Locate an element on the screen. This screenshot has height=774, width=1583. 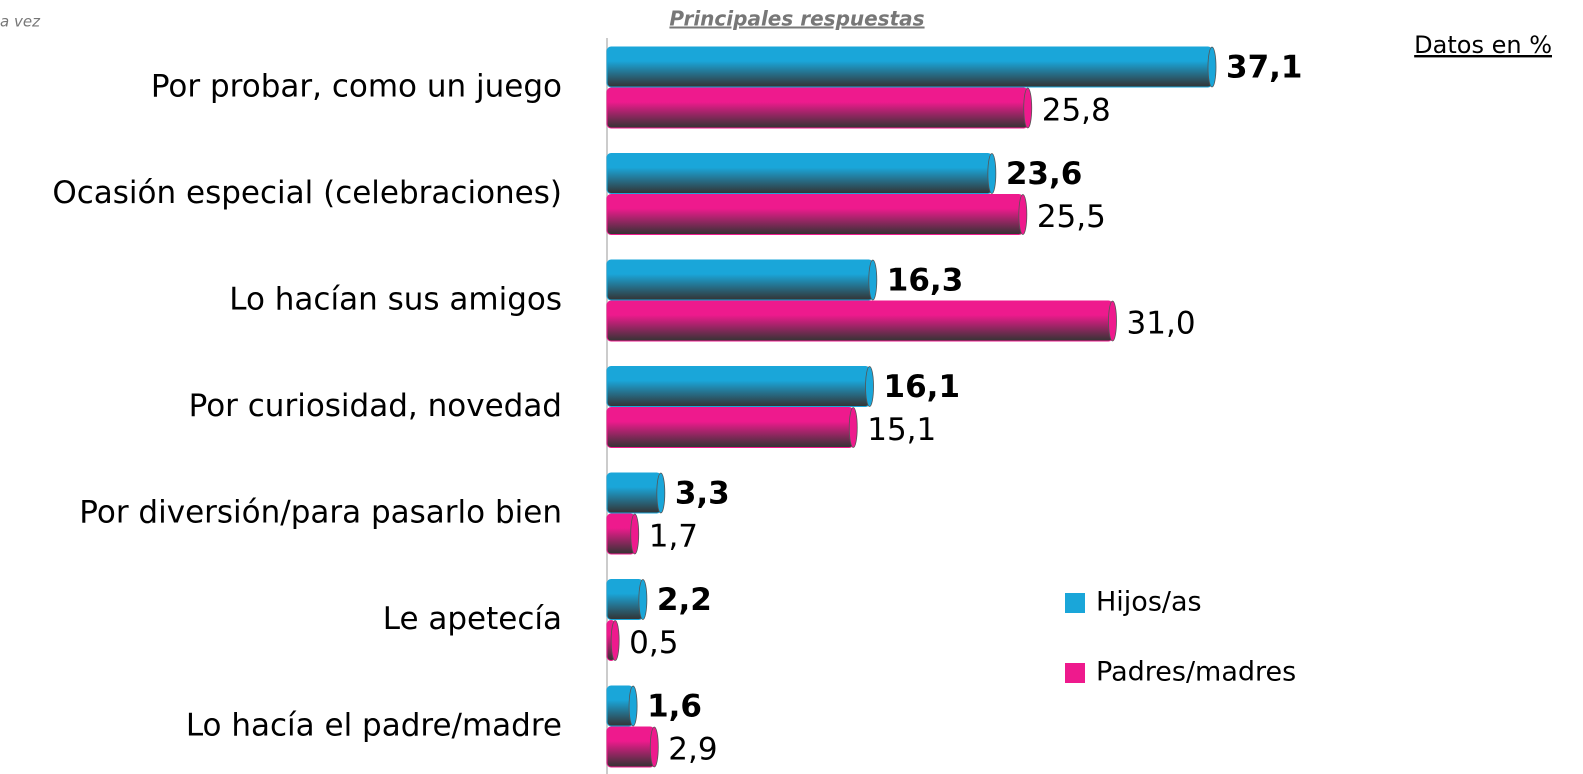
value-label: 2,9 is located at coordinates (692, 750).